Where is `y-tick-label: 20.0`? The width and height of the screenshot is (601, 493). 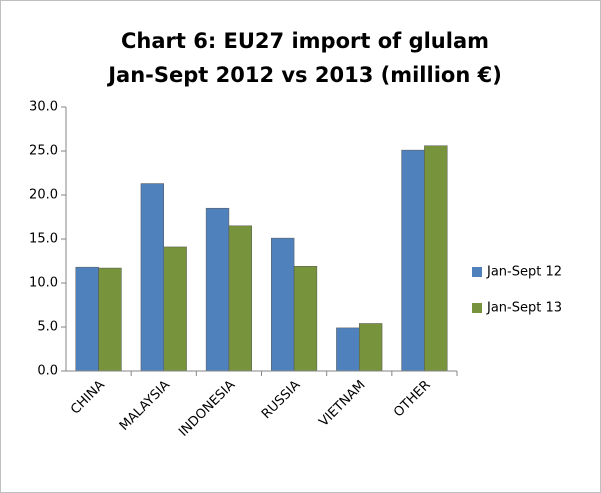
y-tick-label: 20.0 is located at coordinates (43, 195).